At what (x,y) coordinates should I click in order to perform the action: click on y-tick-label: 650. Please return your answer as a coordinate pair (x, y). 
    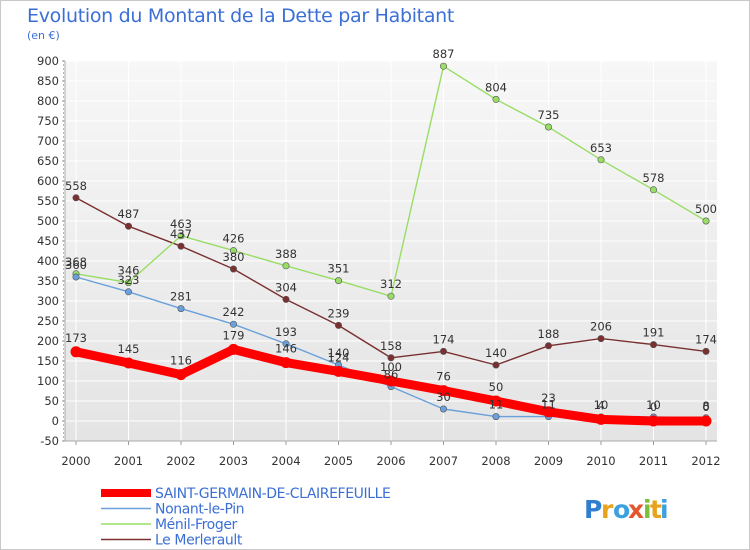
    Looking at the image, I should click on (48, 161).